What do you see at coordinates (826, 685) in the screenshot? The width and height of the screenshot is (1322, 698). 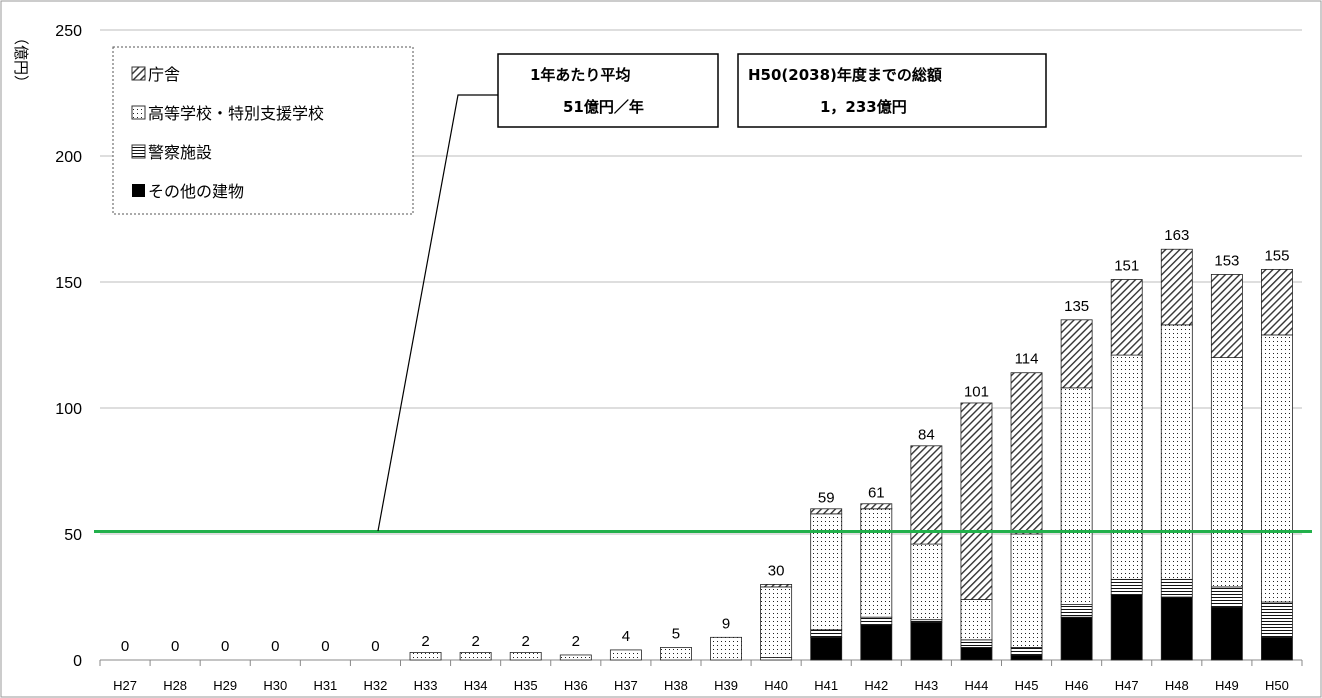 I see `x-tick-label: H41` at bounding box center [826, 685].